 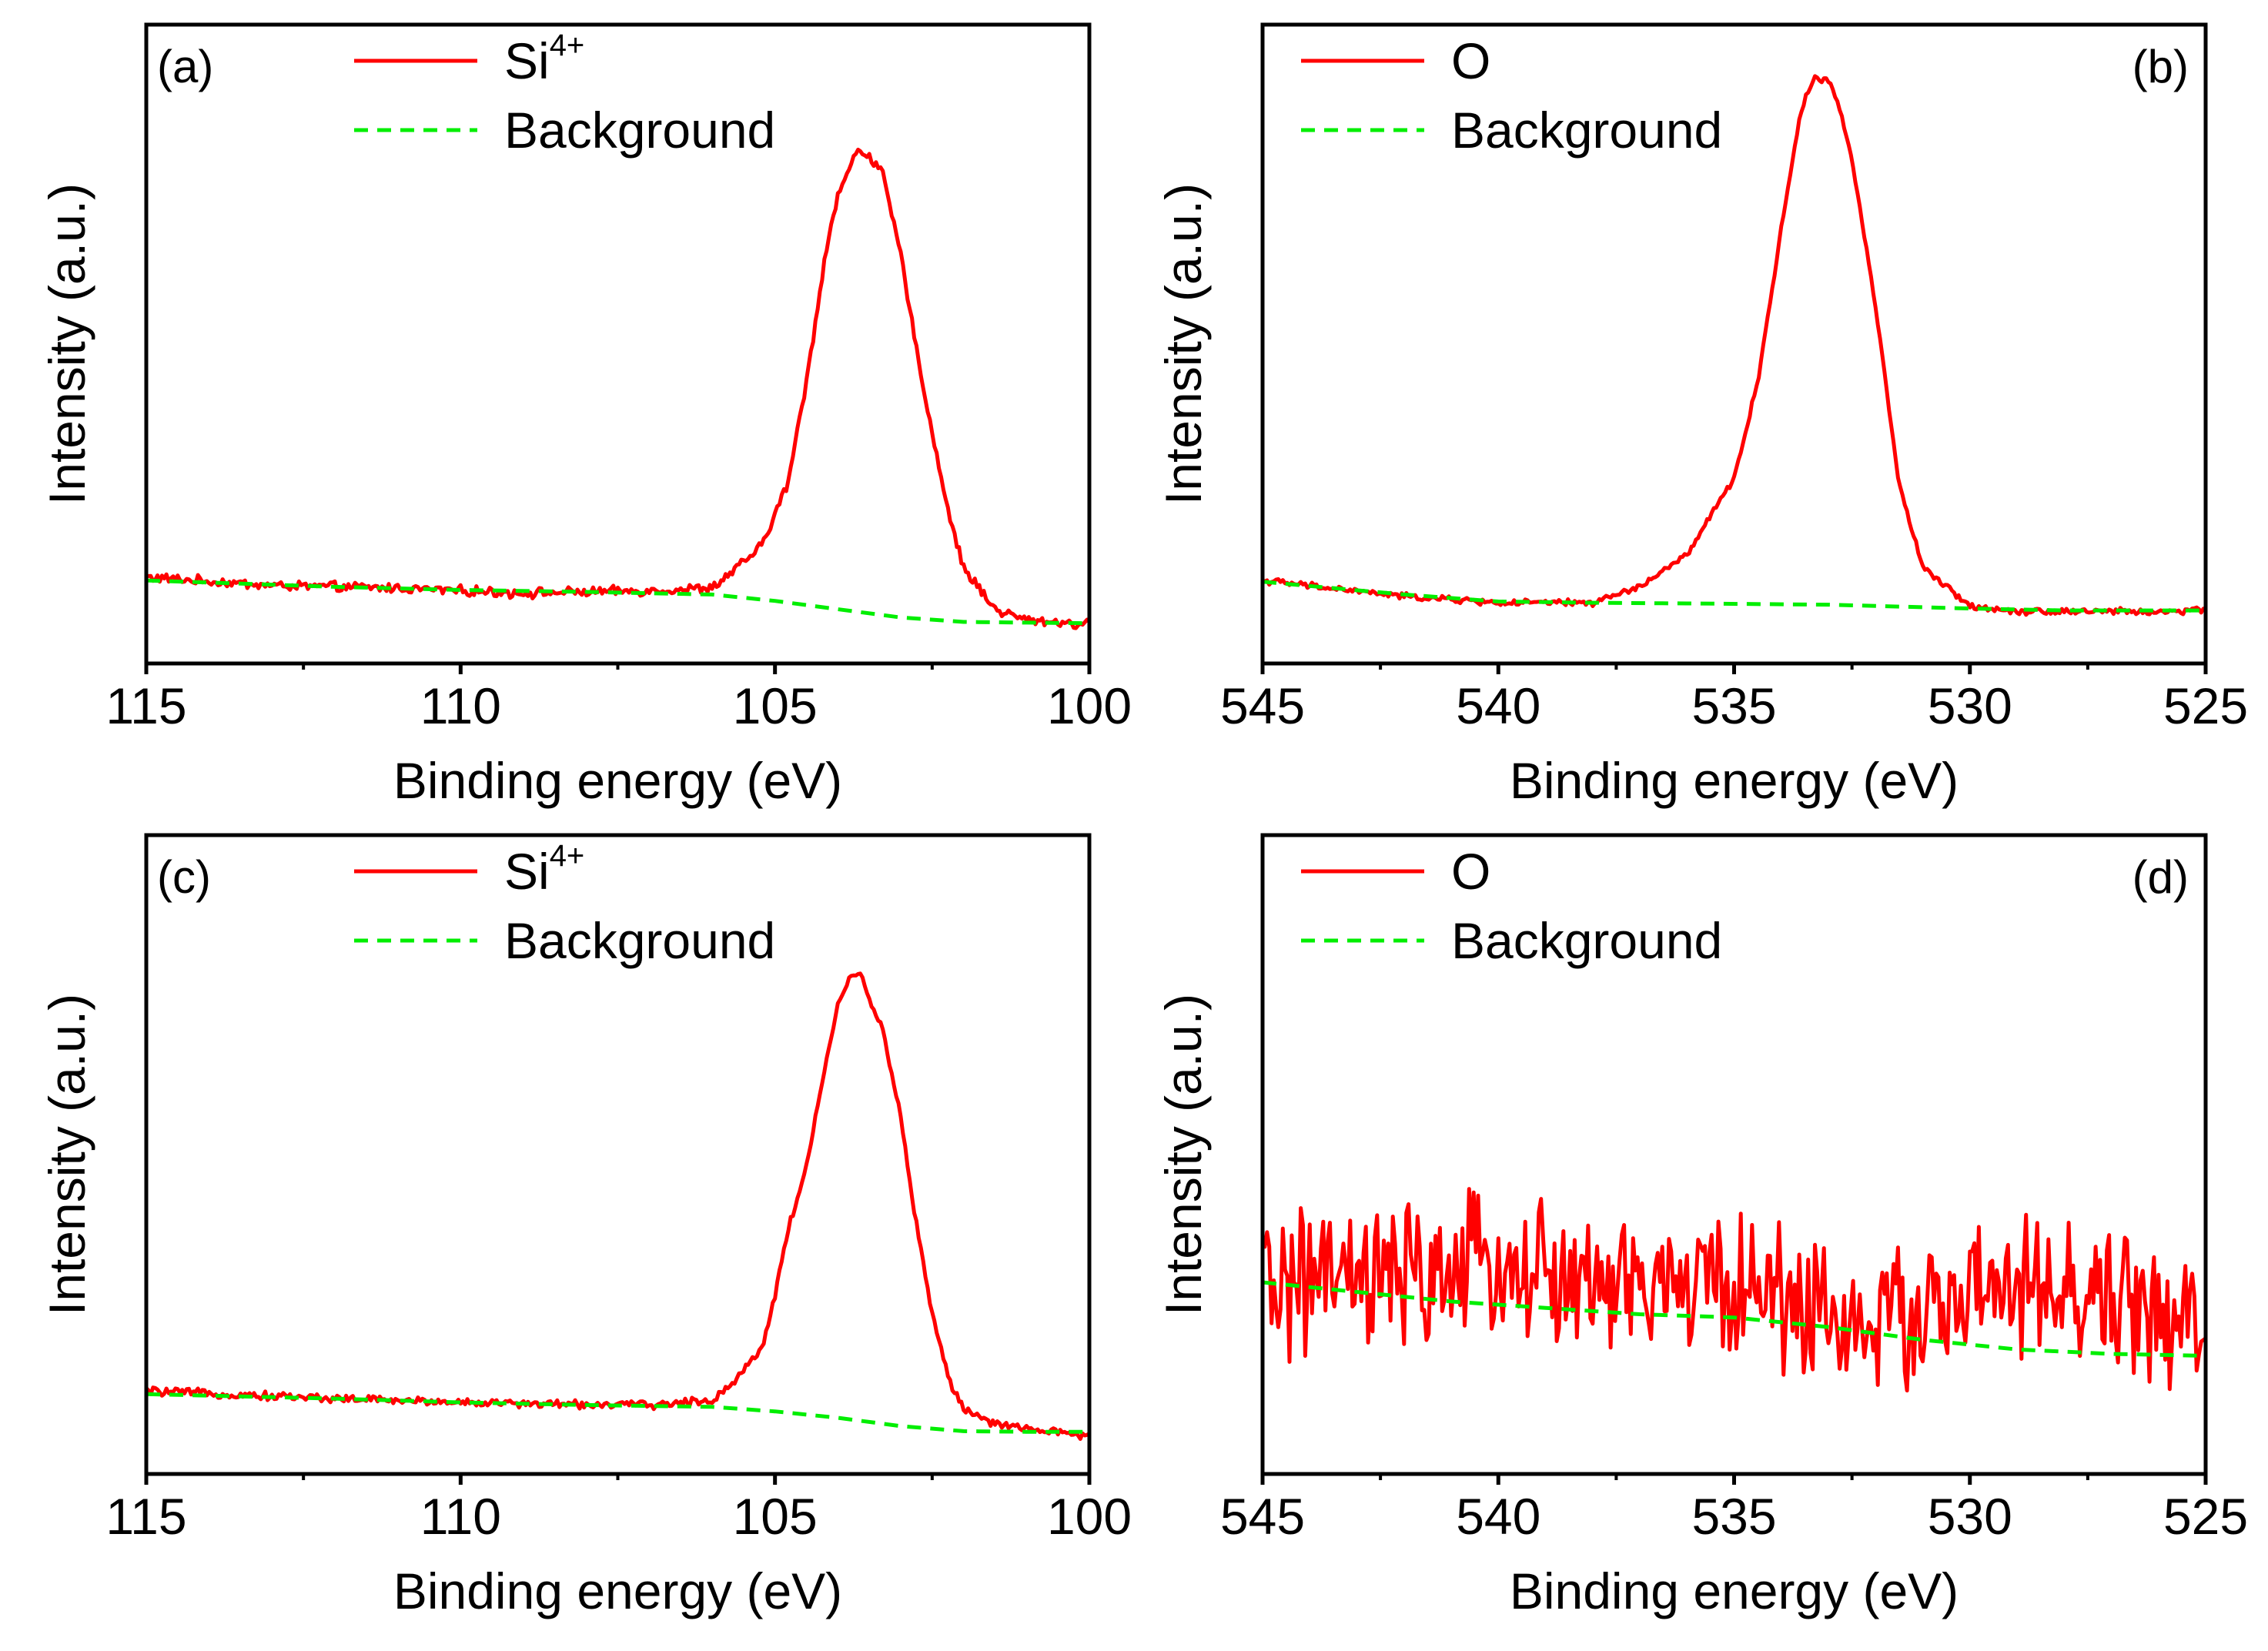 What do you see at coordinates (639, 130) in the screenshot?
I see `panel-a-legend-label: Background` at bounding box center [639, 130].